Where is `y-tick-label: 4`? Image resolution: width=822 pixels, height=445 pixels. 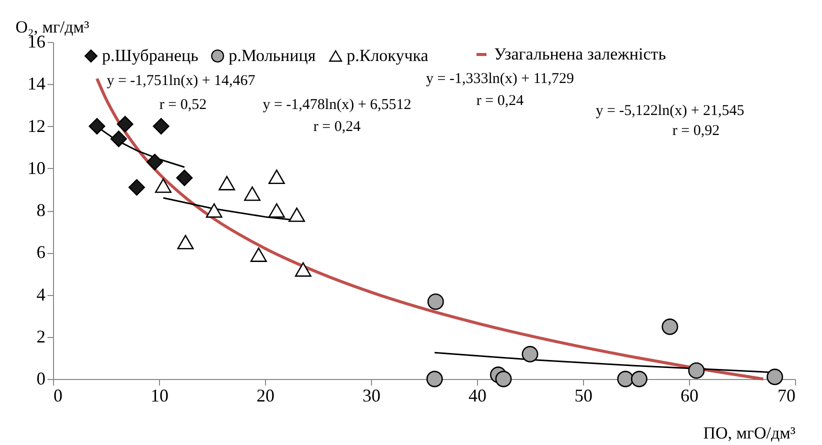
y-tick-label: 4 is located at coordinates (41, 294).